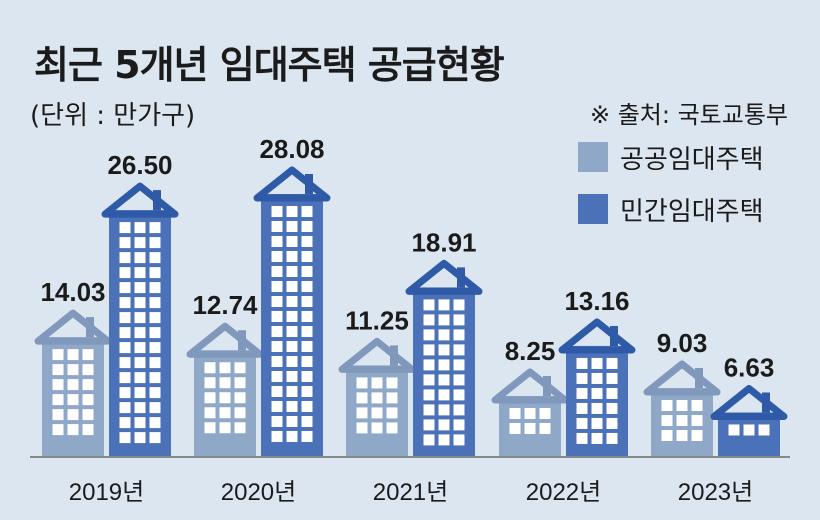  I want to click on legend-swatch-public, so click(593, 157).